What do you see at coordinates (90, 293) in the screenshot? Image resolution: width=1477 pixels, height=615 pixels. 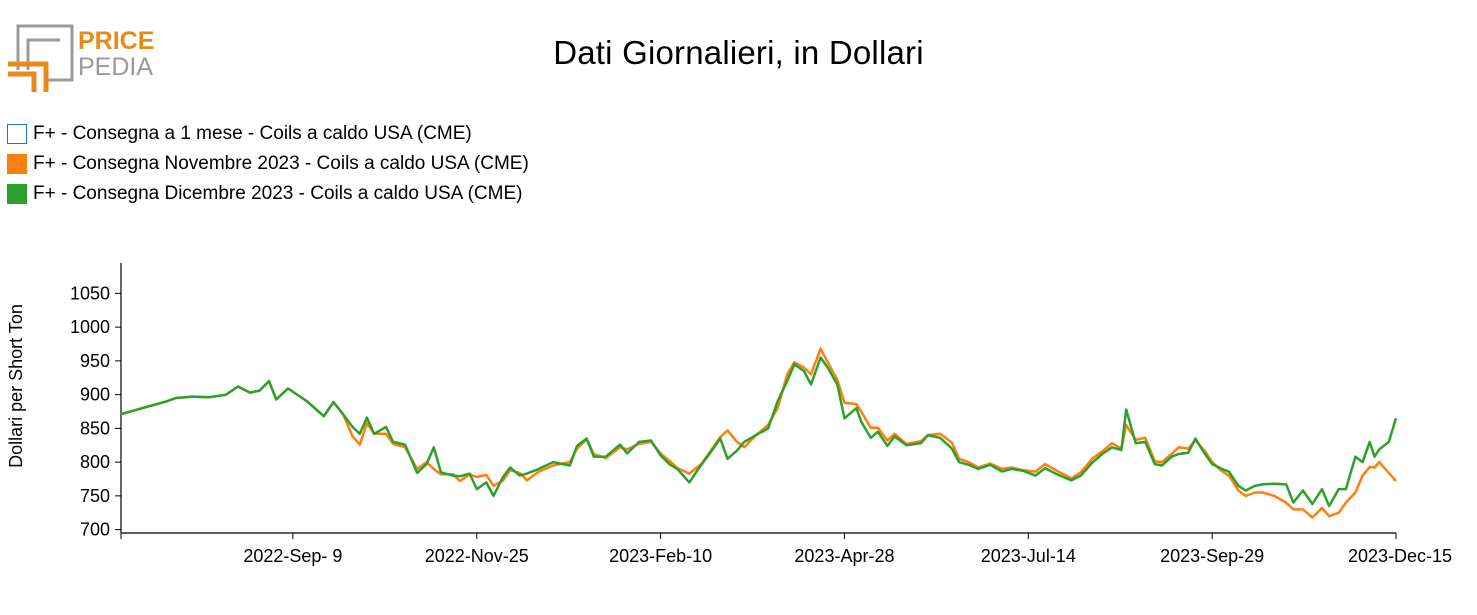 I see `y-tick-label: 1050` at bounding box center [90, 293].